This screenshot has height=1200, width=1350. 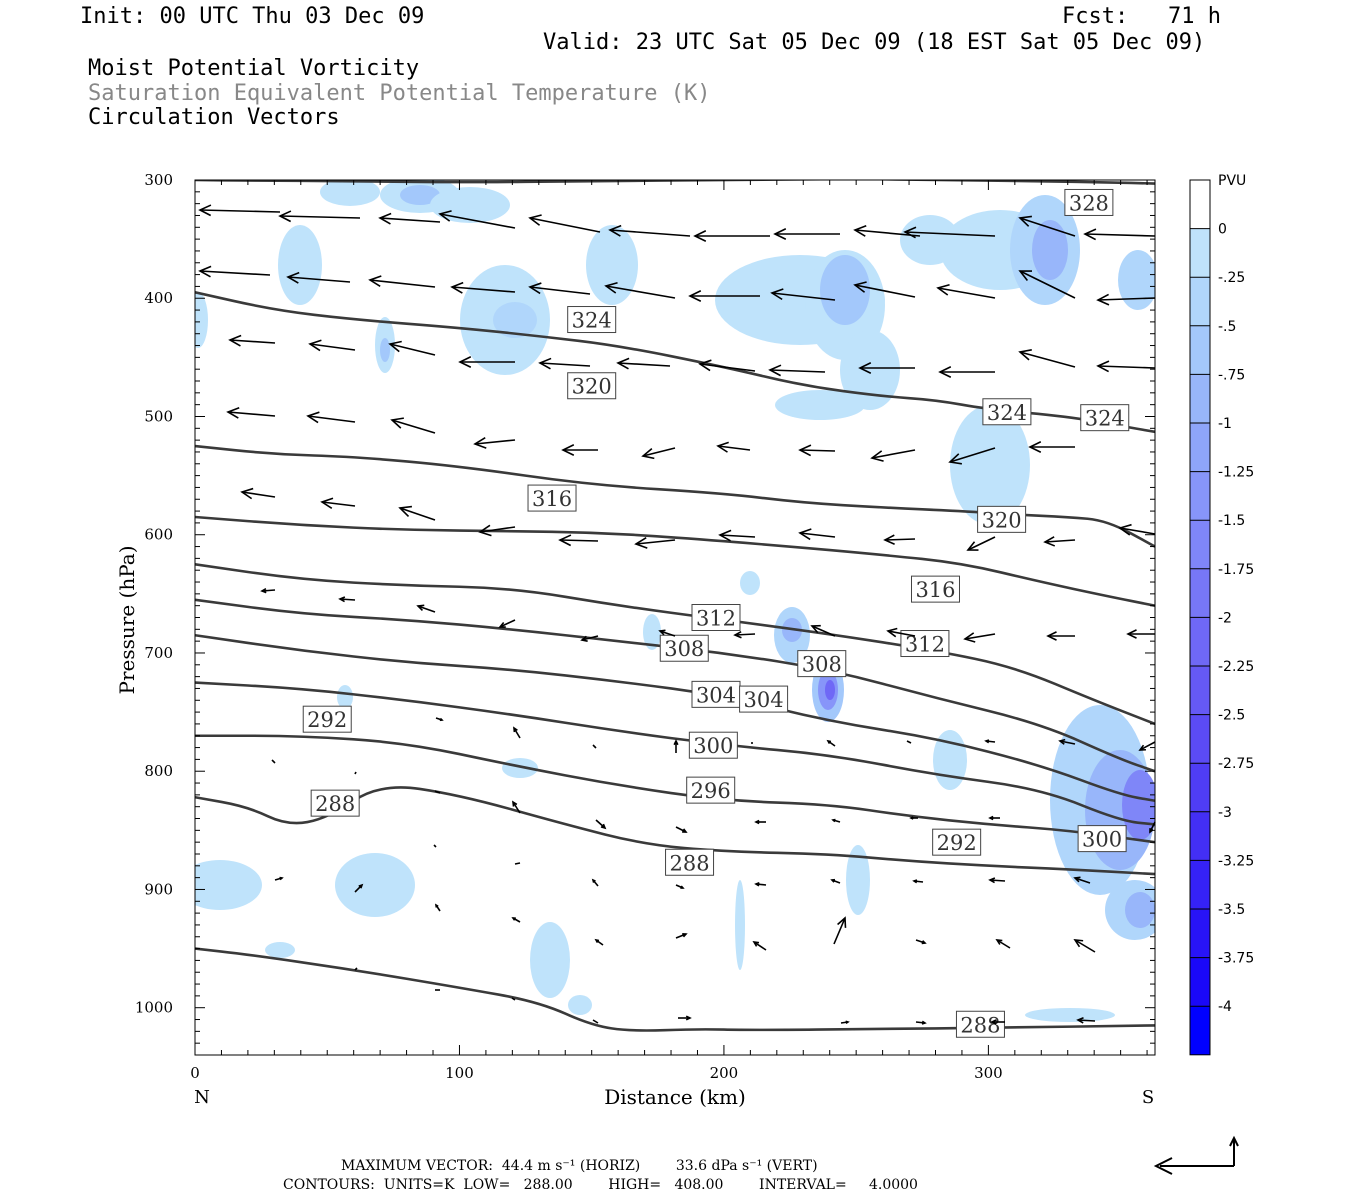 I want to click on contour-label-312: 312, so click(x=716, y=617).